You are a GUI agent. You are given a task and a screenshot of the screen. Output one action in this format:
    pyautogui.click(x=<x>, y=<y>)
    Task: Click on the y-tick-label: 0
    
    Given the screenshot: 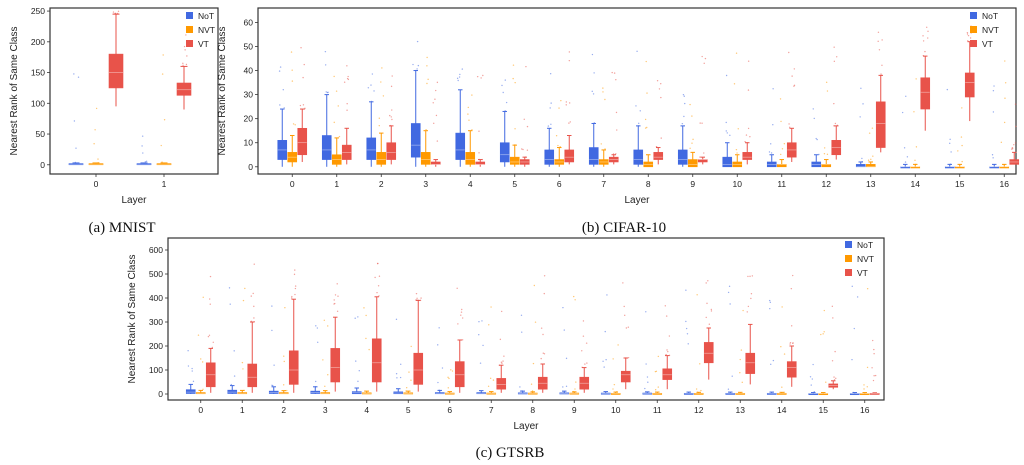 What is the action you would take?
    pyautogui.click(x=42, y=165)
    